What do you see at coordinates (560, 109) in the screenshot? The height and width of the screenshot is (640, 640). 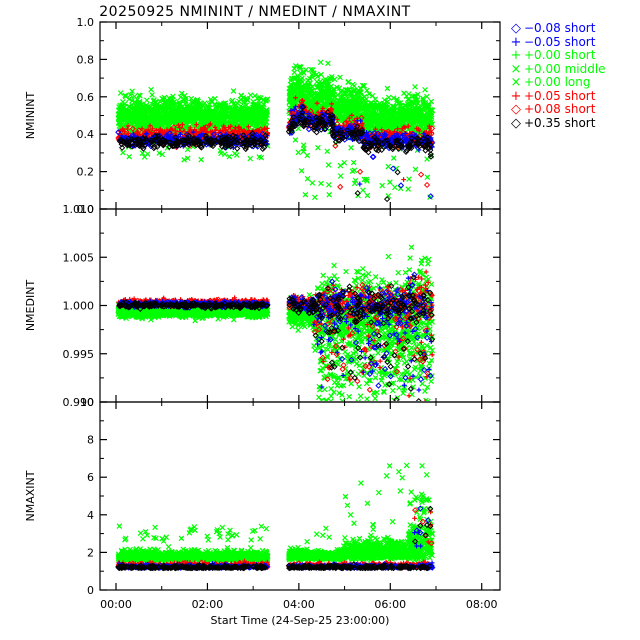 I see `legend-item-label: +0.08 short` at bounding box center [560, 109].